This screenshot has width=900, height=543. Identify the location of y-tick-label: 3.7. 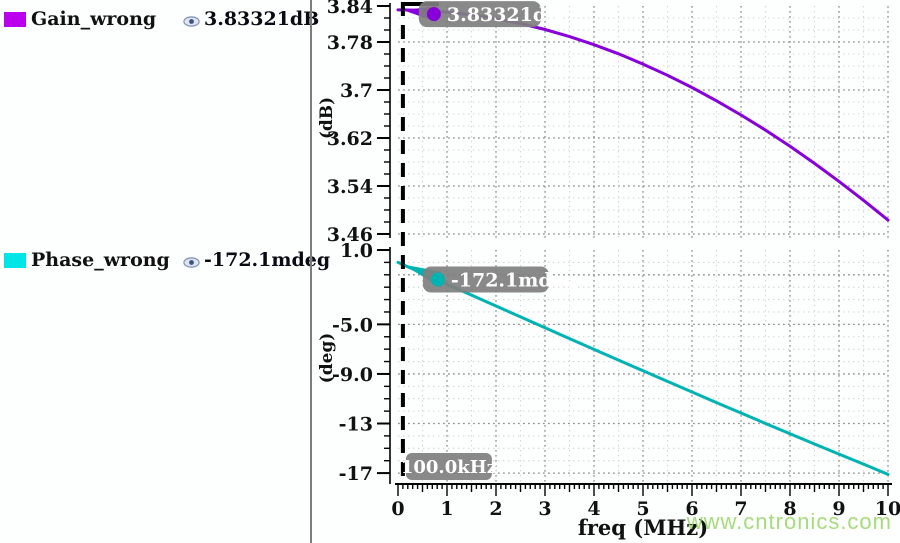
(356, 91).